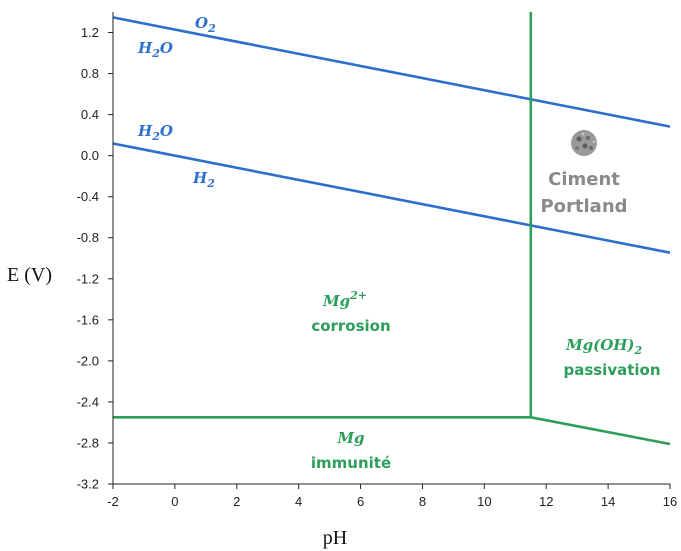 The width and height of the screenshot is (681, 551). I want to click on y-tick-label: -3.2, so click(88, 484).